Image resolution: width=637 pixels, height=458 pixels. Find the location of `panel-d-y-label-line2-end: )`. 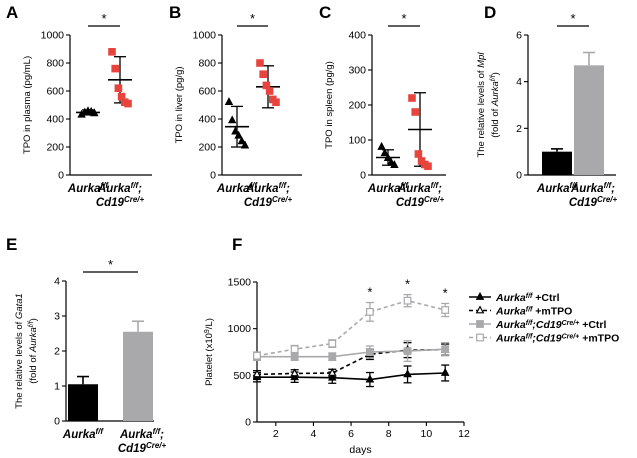

panel-d-y-label-line2-end: ) is located at coordinates (495, 73).